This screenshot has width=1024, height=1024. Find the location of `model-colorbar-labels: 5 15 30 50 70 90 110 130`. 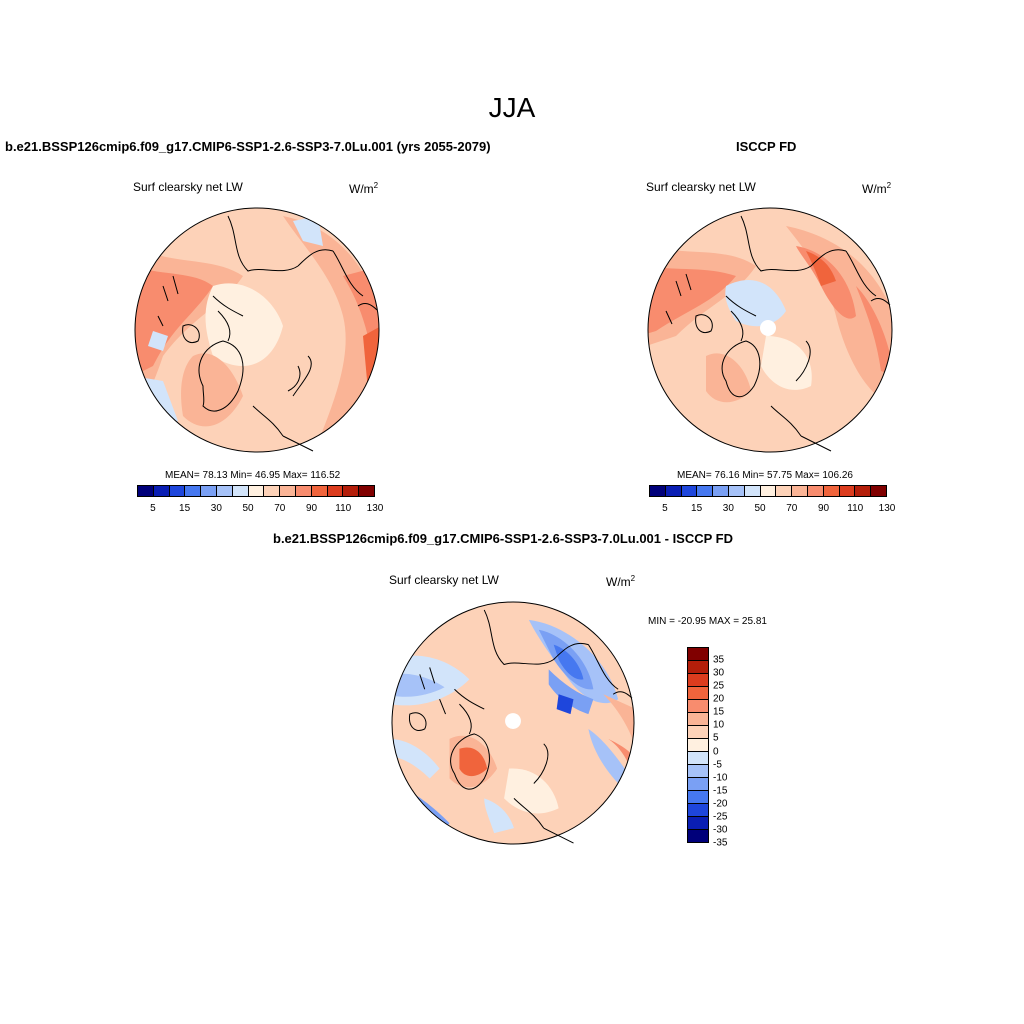

model-colorbar-labels: 5 15 30 50 70 90 110 130 is located at coordinates (260, 510).